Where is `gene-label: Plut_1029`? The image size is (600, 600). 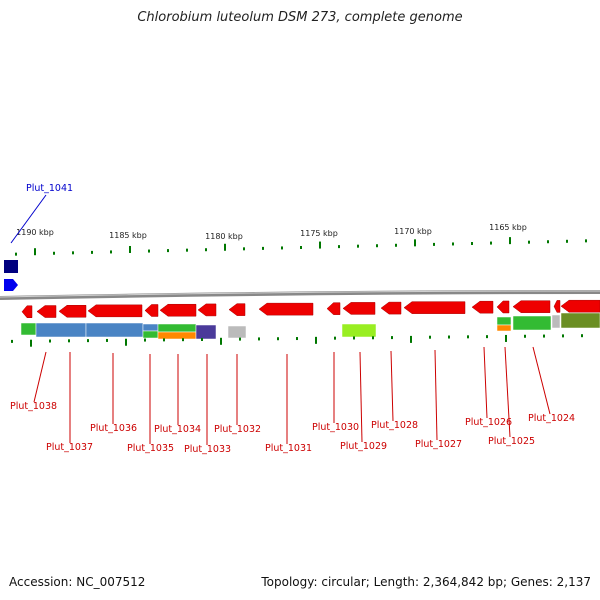
gene-label: Plut_1029 is located at coordinates (363, 446).